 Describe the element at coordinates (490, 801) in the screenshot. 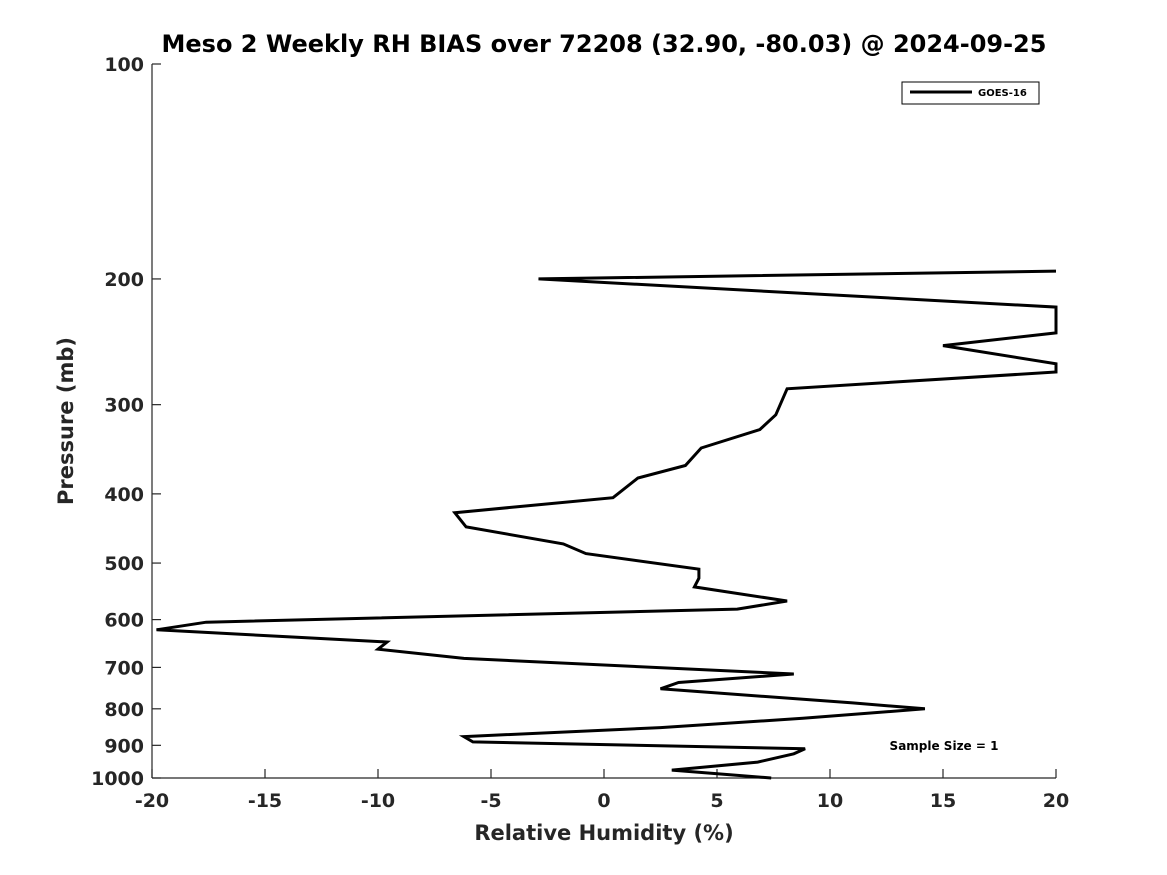

I see `x-tick-label: -5` at that location.